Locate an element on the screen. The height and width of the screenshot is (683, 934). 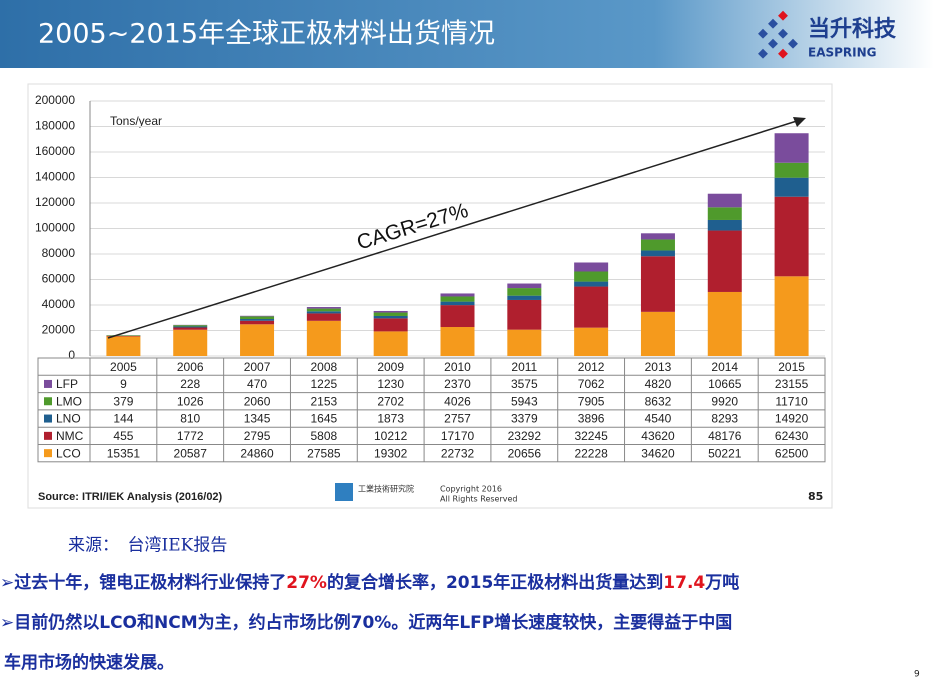
table-cell: 4026 is located at coordinates (457, 401).